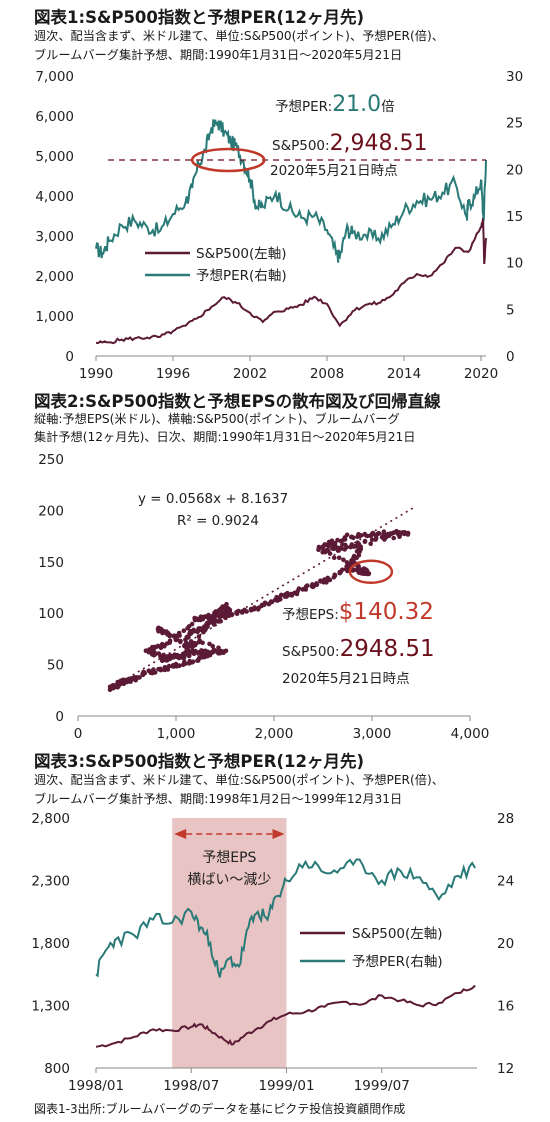 Image resolution: width=550 pixels, height=1122 pixels. I want to click on y-tick-label: 50, so click(55, 666).